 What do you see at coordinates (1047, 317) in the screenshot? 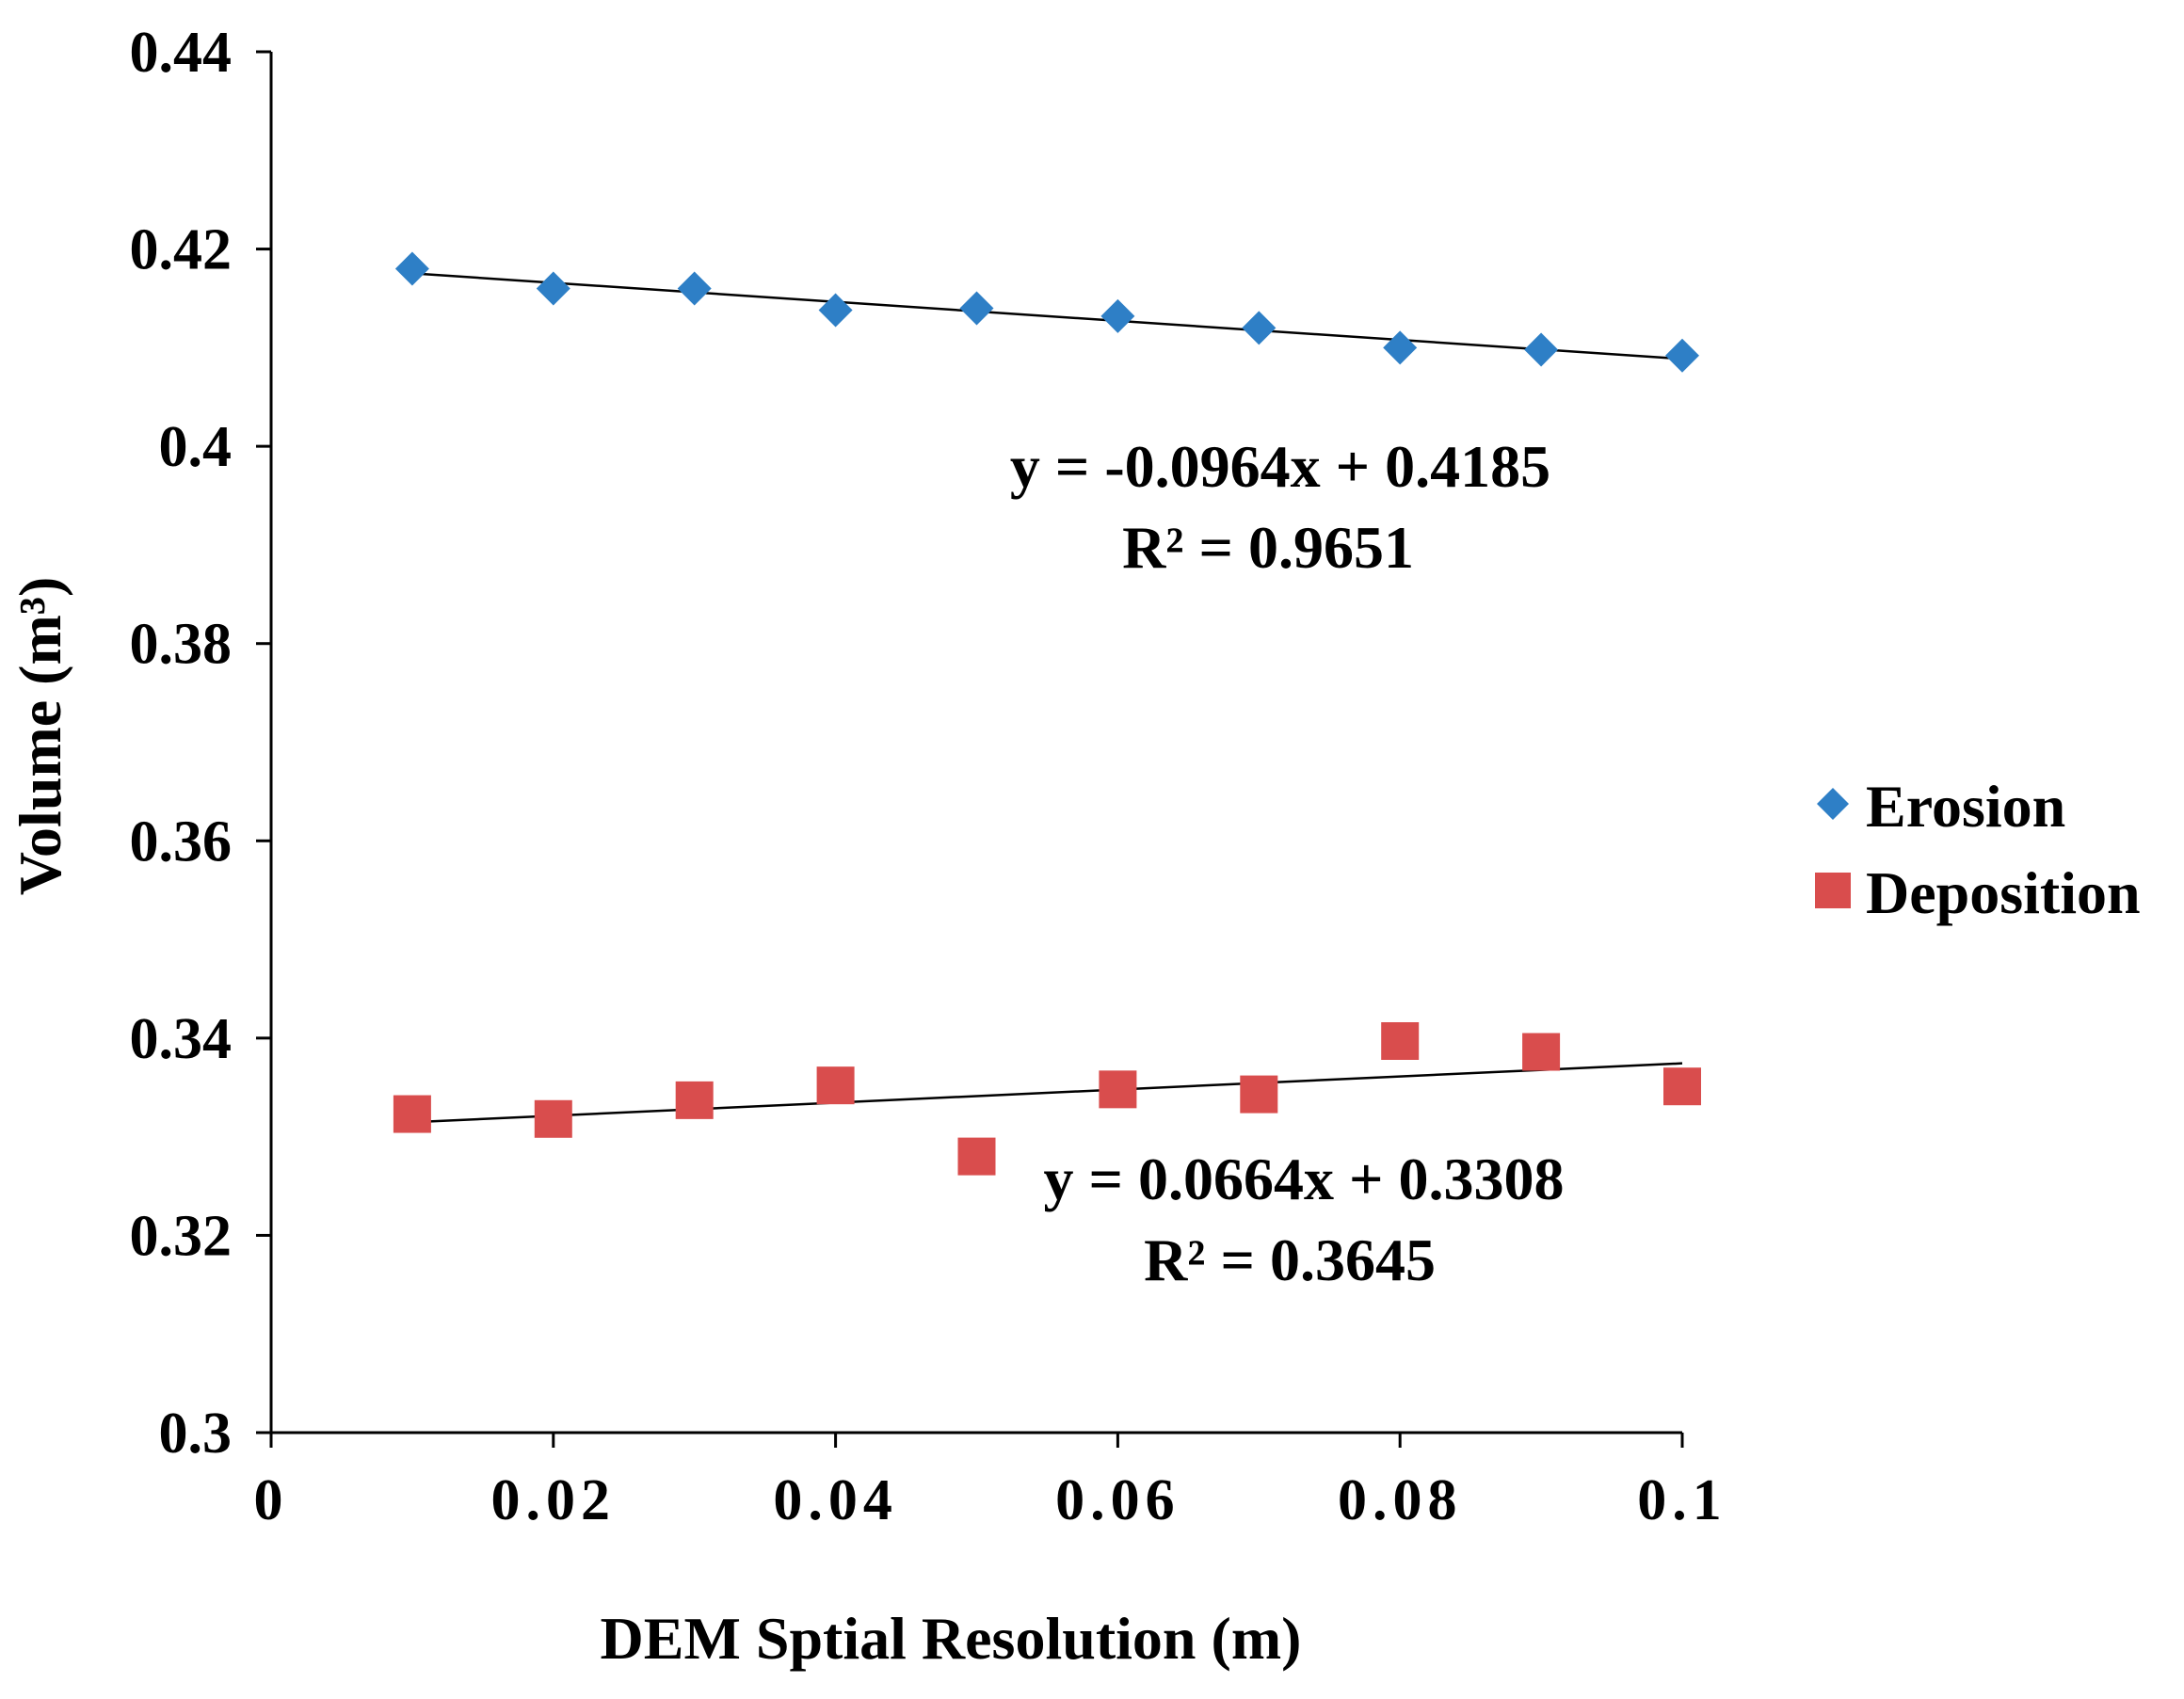
I see `erosion-trendline` at bounding box center [1047, 317].